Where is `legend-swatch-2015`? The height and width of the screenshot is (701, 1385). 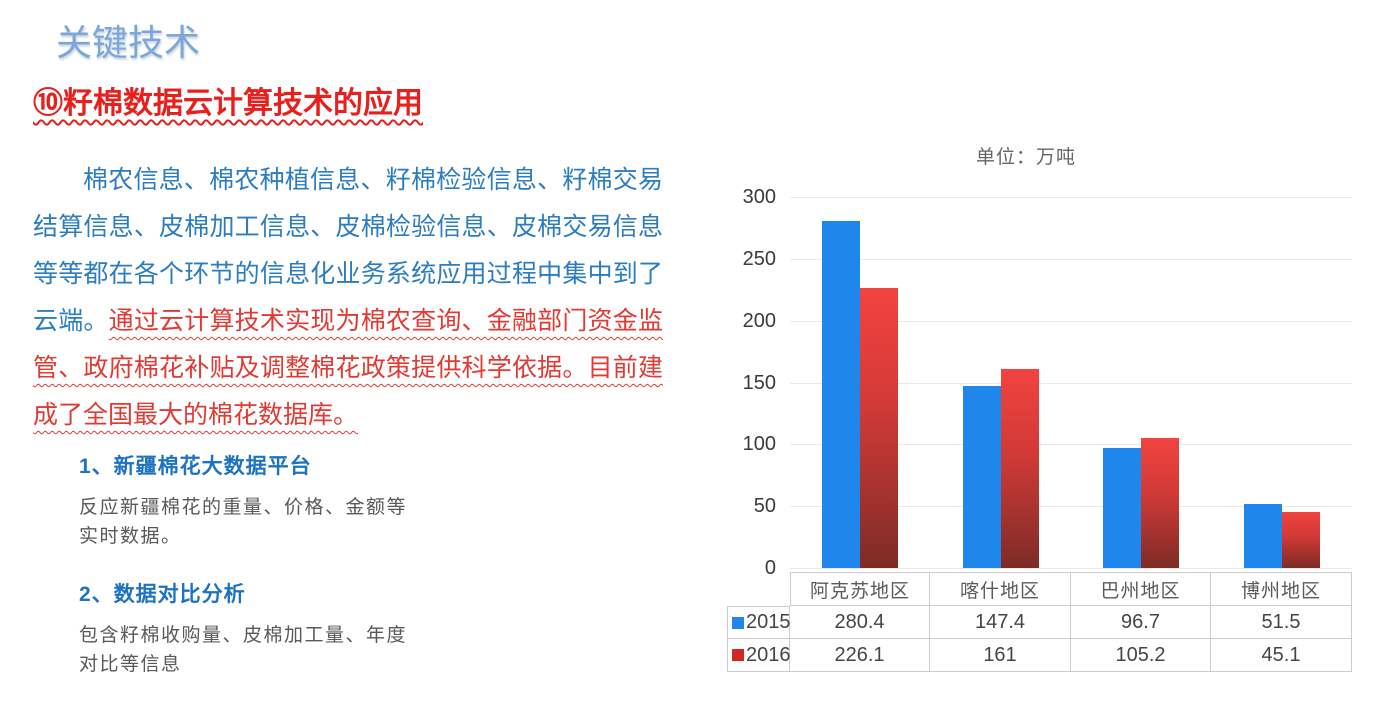
legend-swatch-2015 is located at coordinates (738, 622).